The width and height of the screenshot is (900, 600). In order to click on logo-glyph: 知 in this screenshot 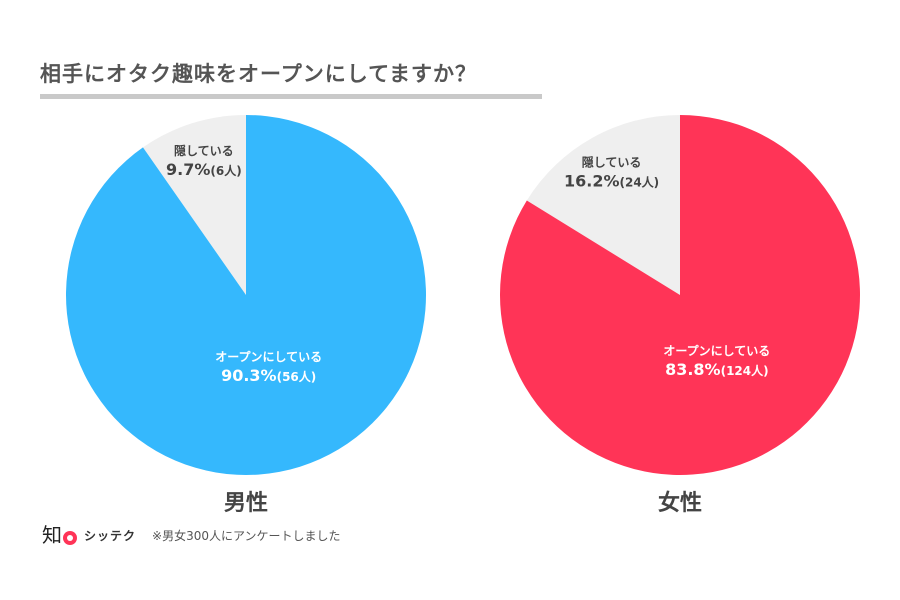, I will do `click(52, 535)`.